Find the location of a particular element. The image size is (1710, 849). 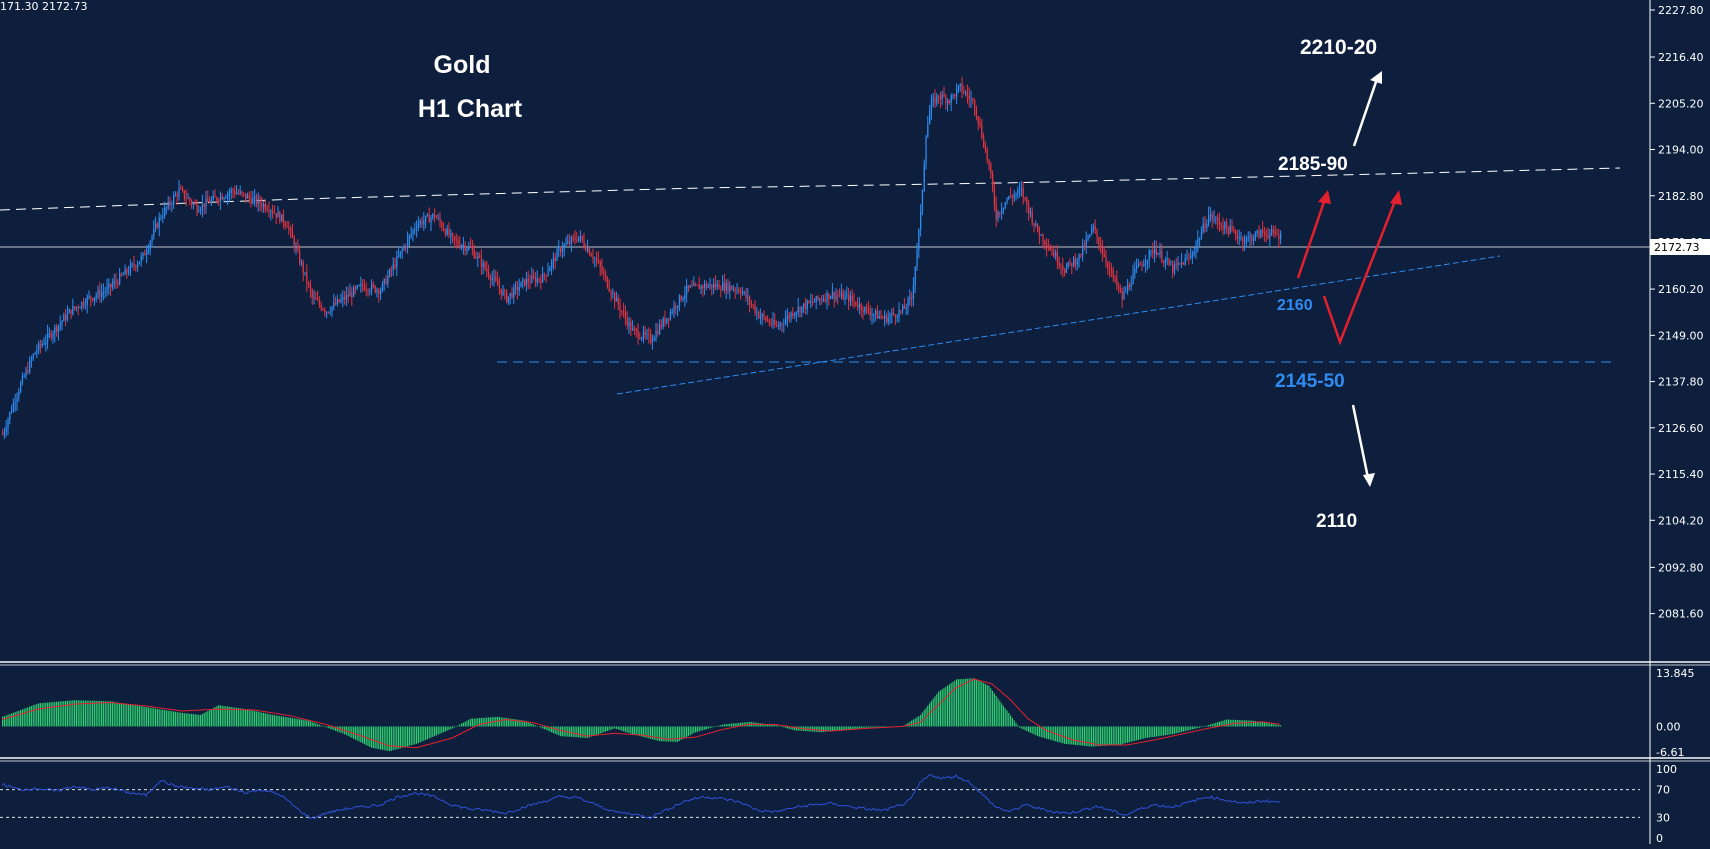

arrow-down-white is located at coordinates (1360, 441).